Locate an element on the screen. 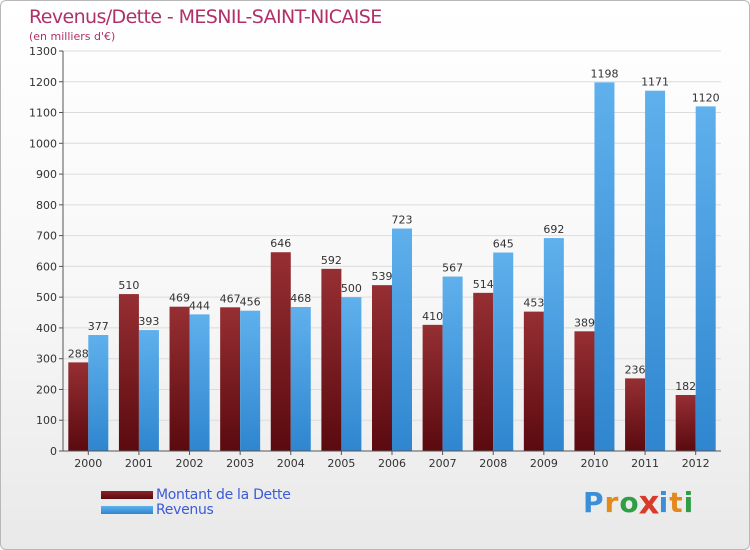 The image size is (750, 550). data-label-dette-2001: 510 is located at coordinates (128, 285).